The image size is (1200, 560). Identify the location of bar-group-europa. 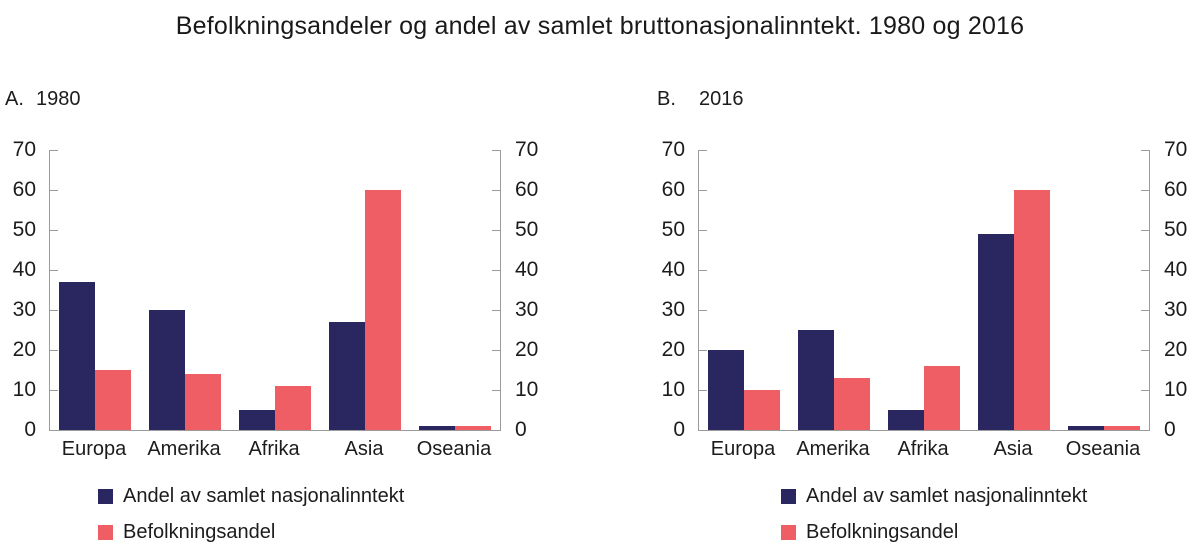
(744, 290).